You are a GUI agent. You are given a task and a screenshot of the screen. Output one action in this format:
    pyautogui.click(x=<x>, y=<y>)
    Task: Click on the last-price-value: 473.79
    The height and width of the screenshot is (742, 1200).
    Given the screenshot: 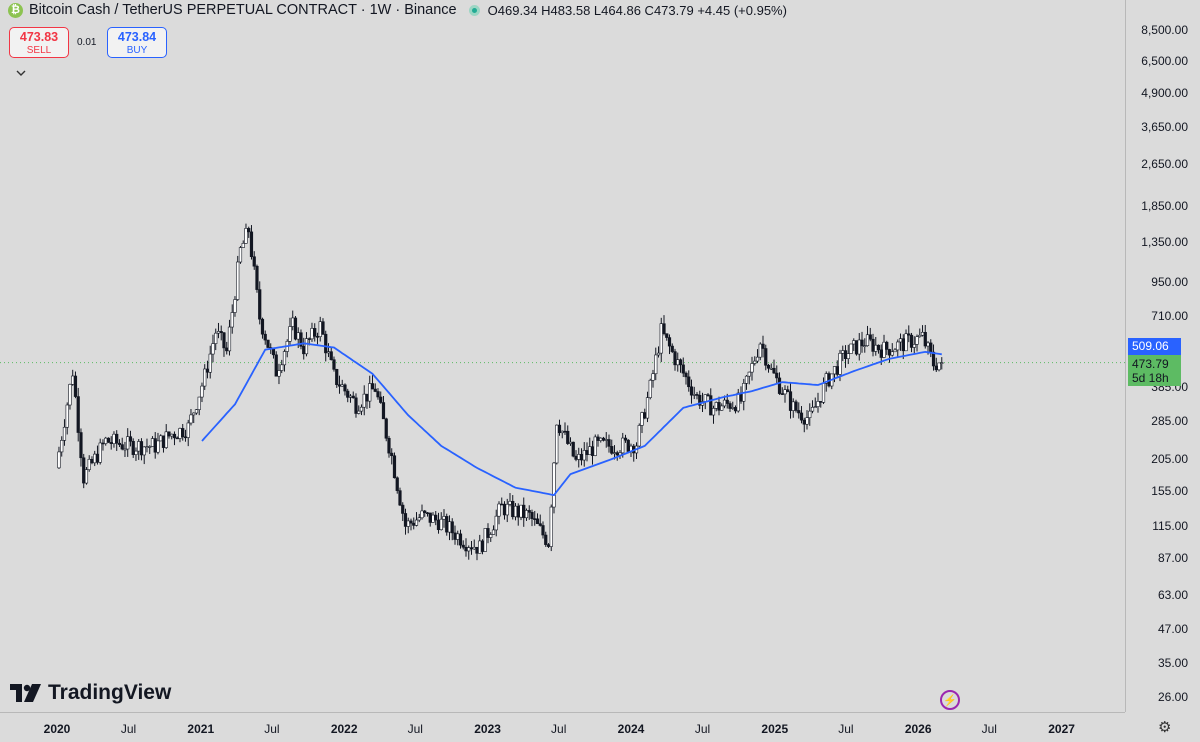 What is the action you would take?
    pyautogui.click(x=1150, y=364)
    